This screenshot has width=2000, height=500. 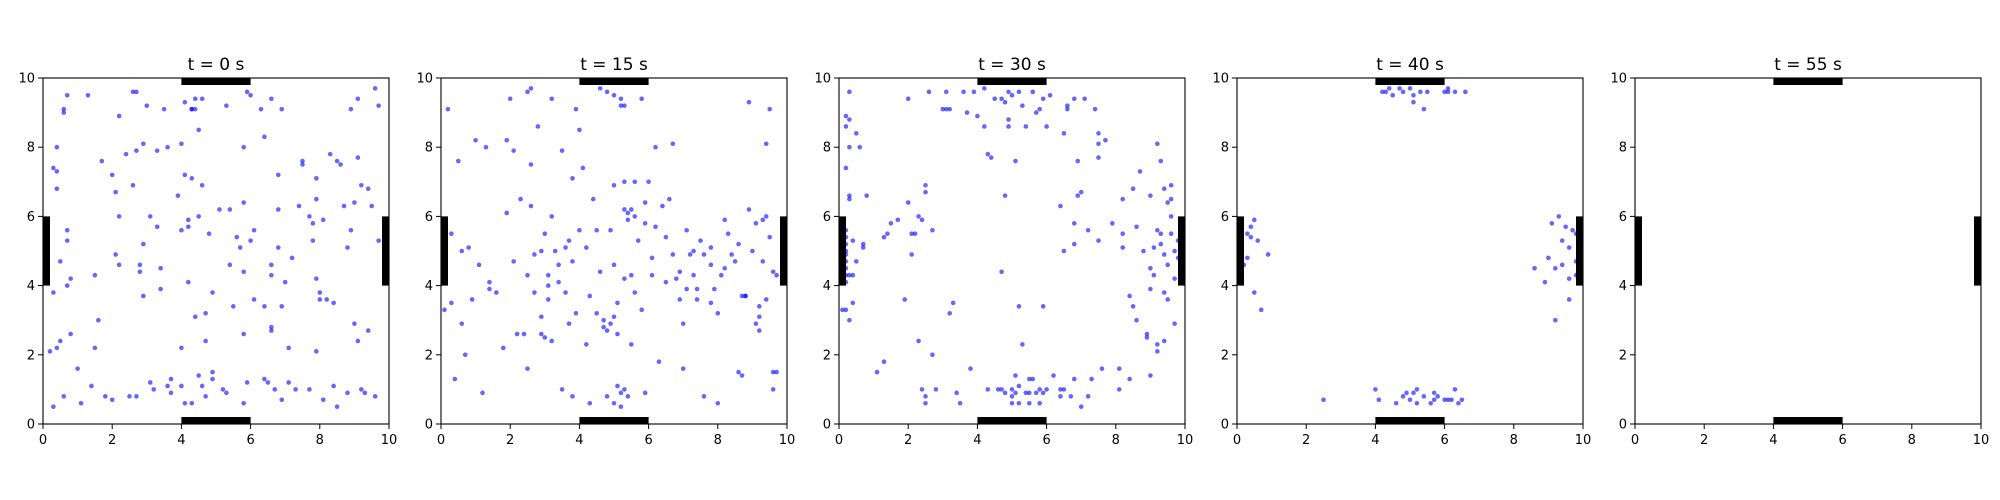 What do you see at coordinates (1623, 355) in the screenshot?
I see `y-tick-label: 2` at bounding box center [1623, 355].